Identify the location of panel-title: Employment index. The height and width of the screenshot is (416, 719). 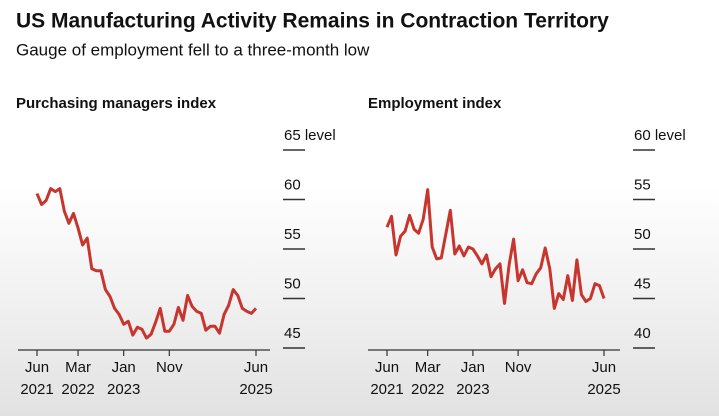
(435, 103).